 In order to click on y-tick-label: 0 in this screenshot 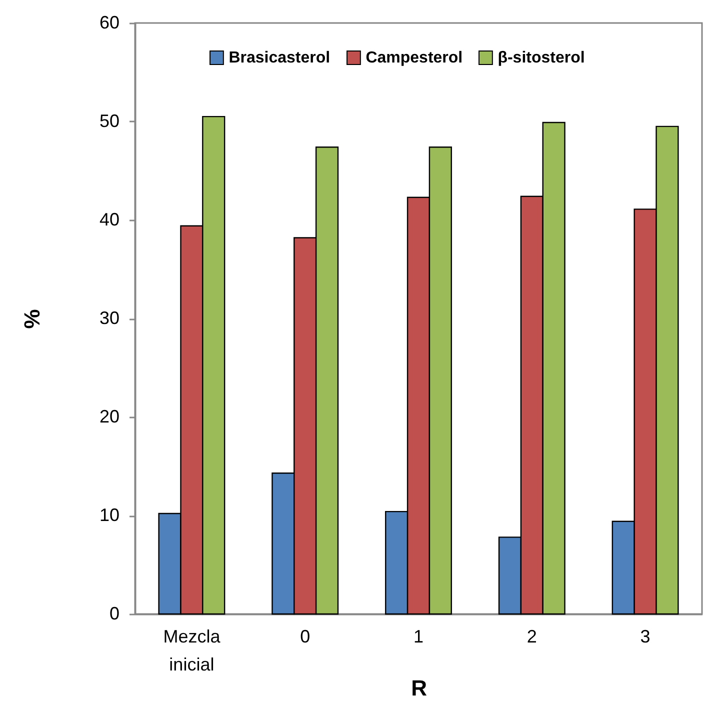, I will do `click(114, 614)`.